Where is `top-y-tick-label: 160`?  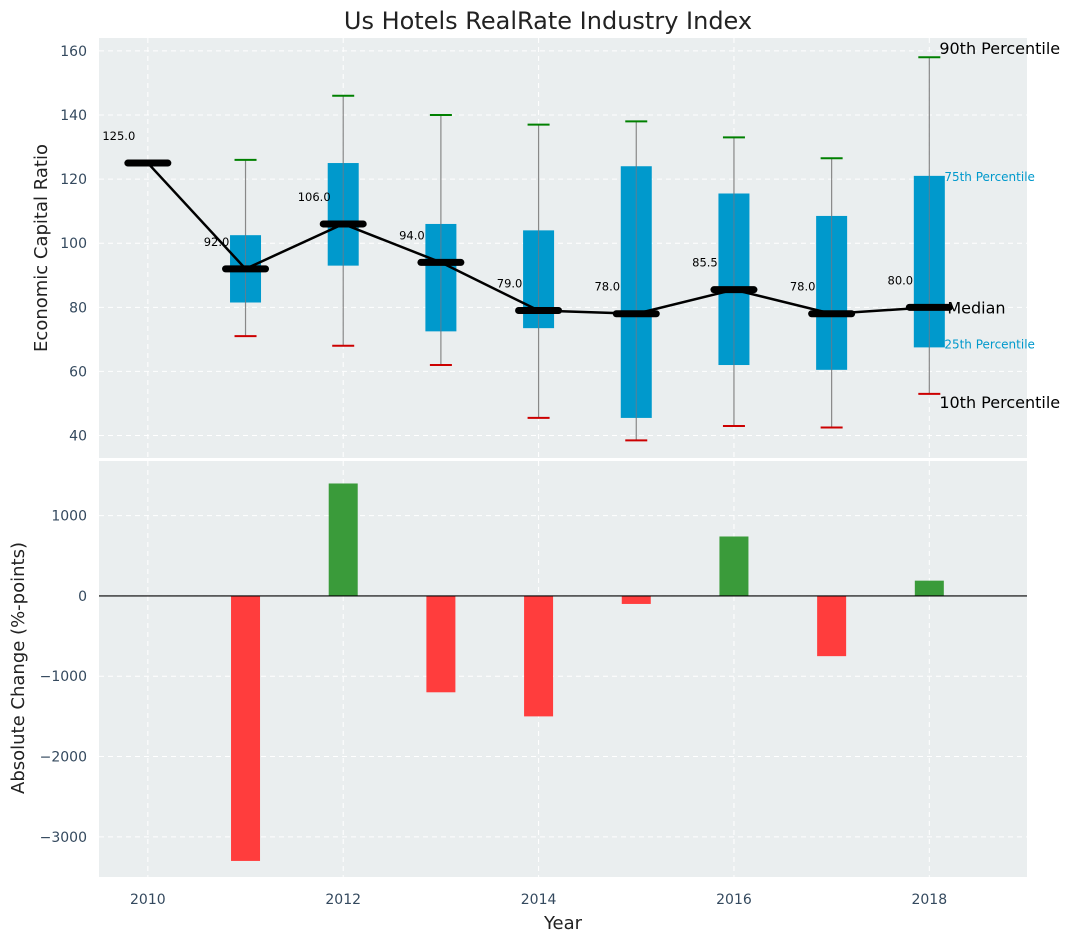
top-y-tick-label: 160 is located at coordinates (73, 52).